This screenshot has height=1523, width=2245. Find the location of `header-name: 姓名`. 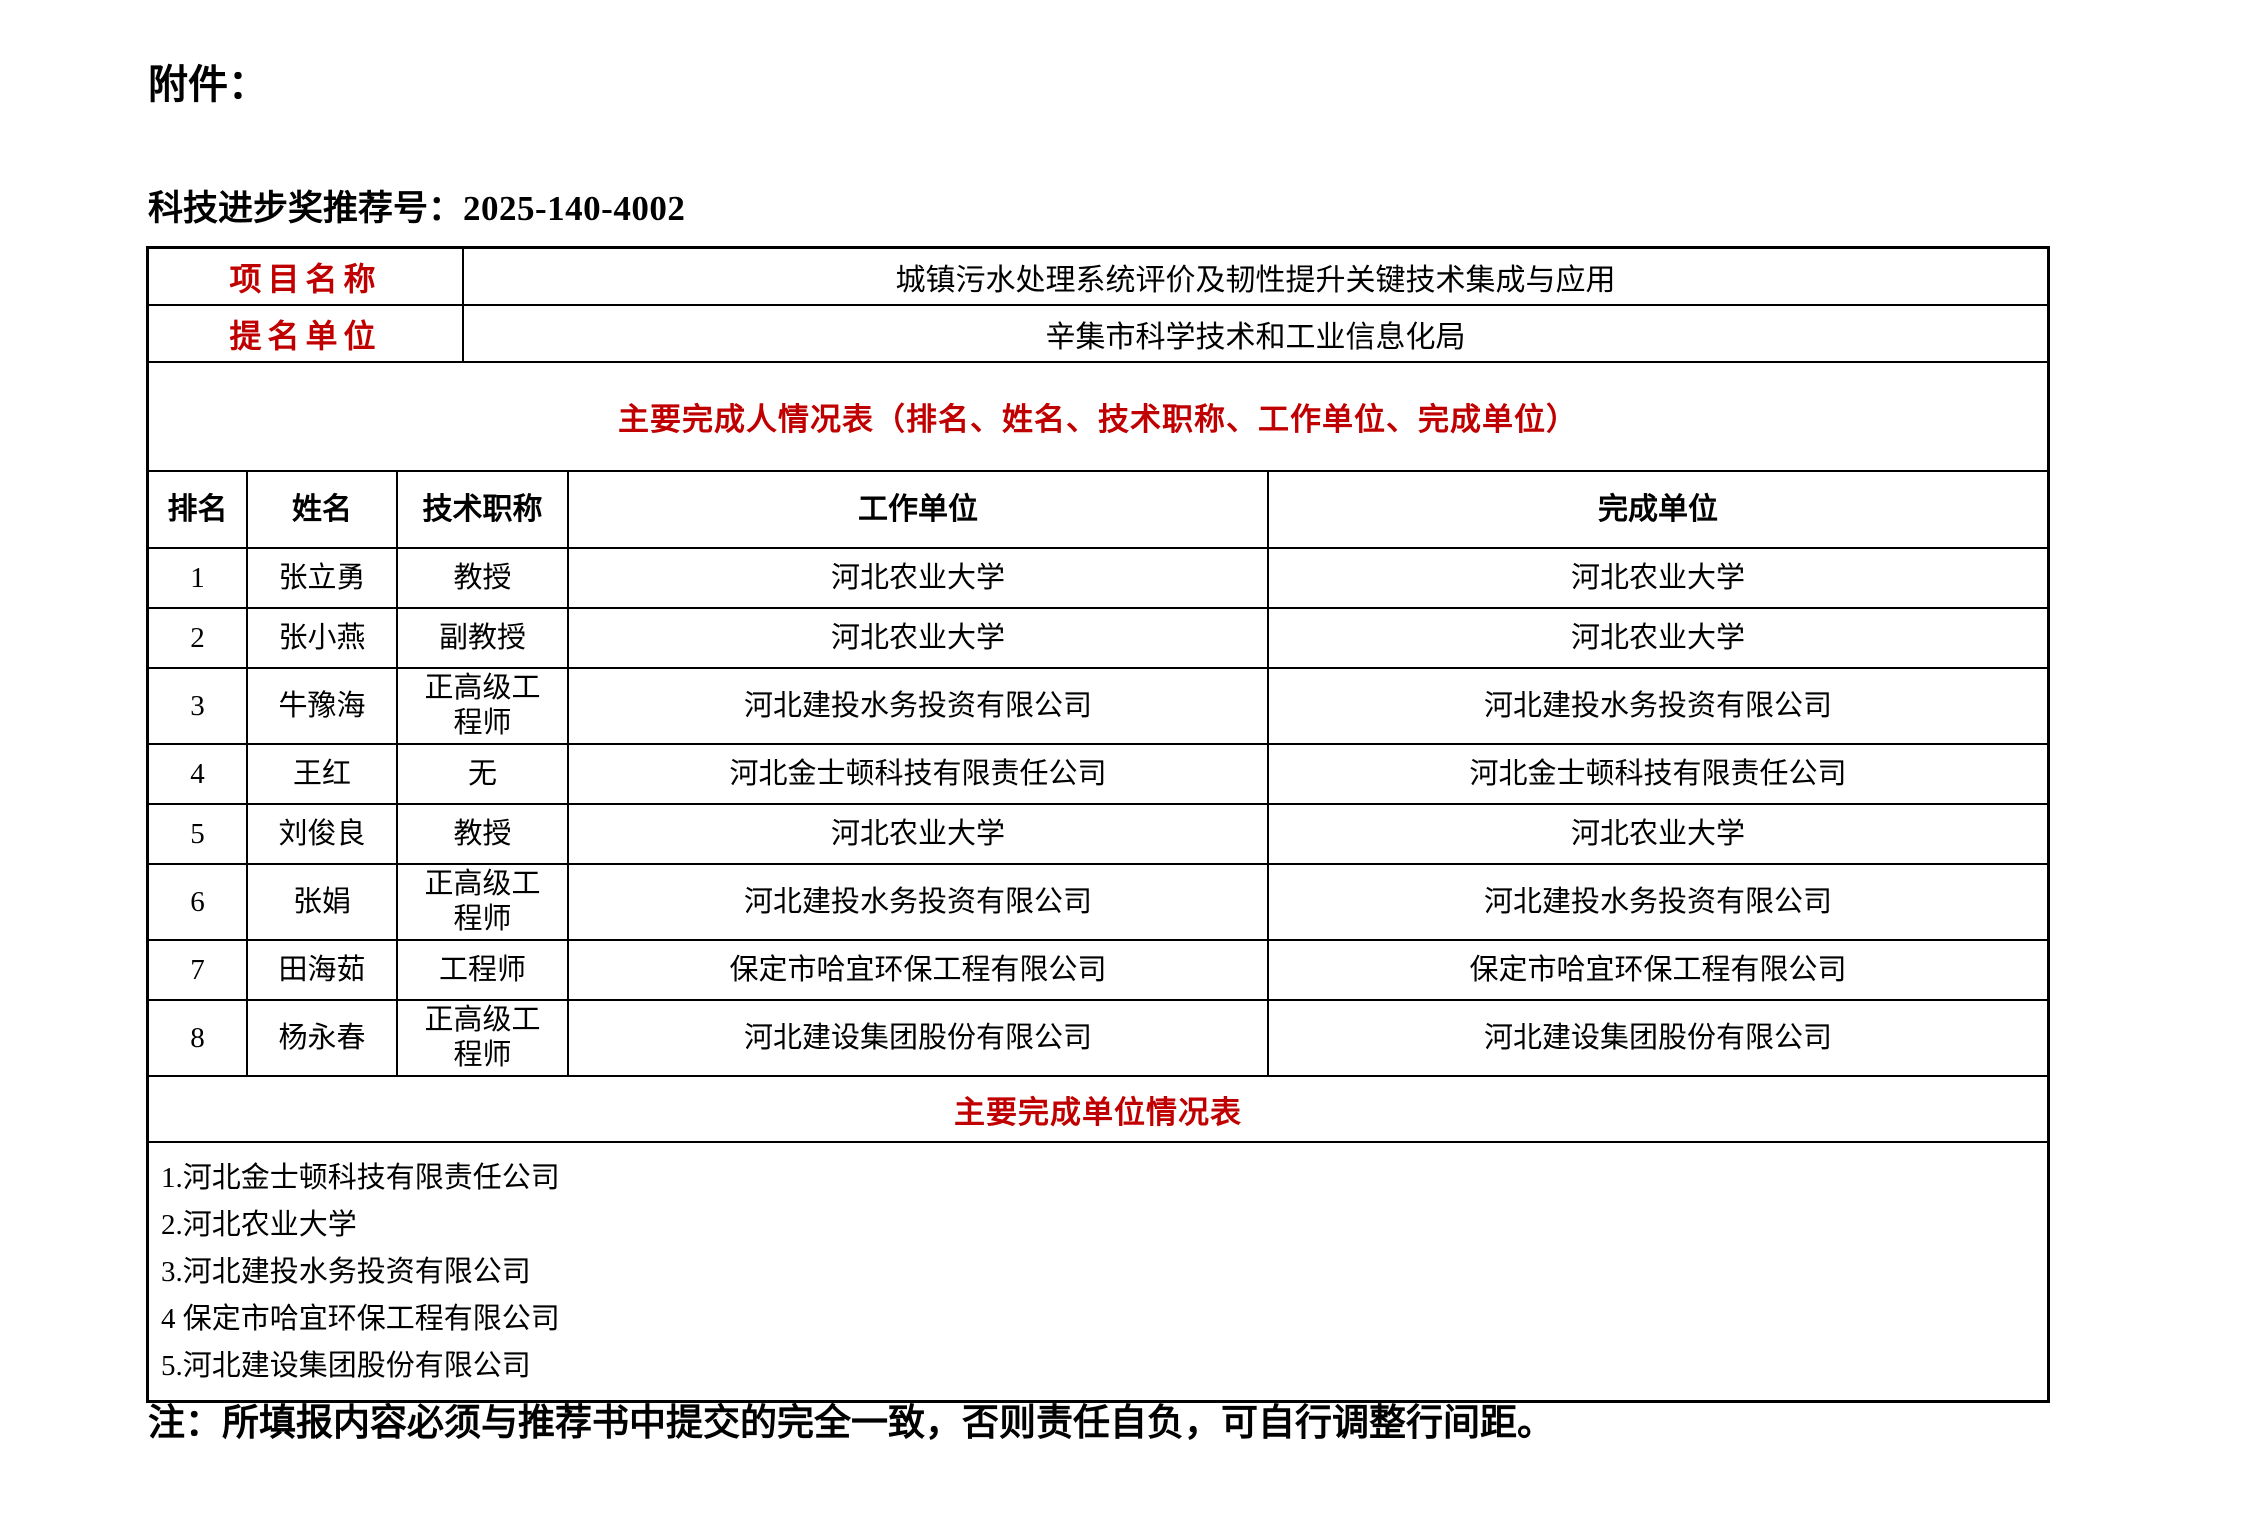

header-name: 姓名 is located at coordinates (322, 510).